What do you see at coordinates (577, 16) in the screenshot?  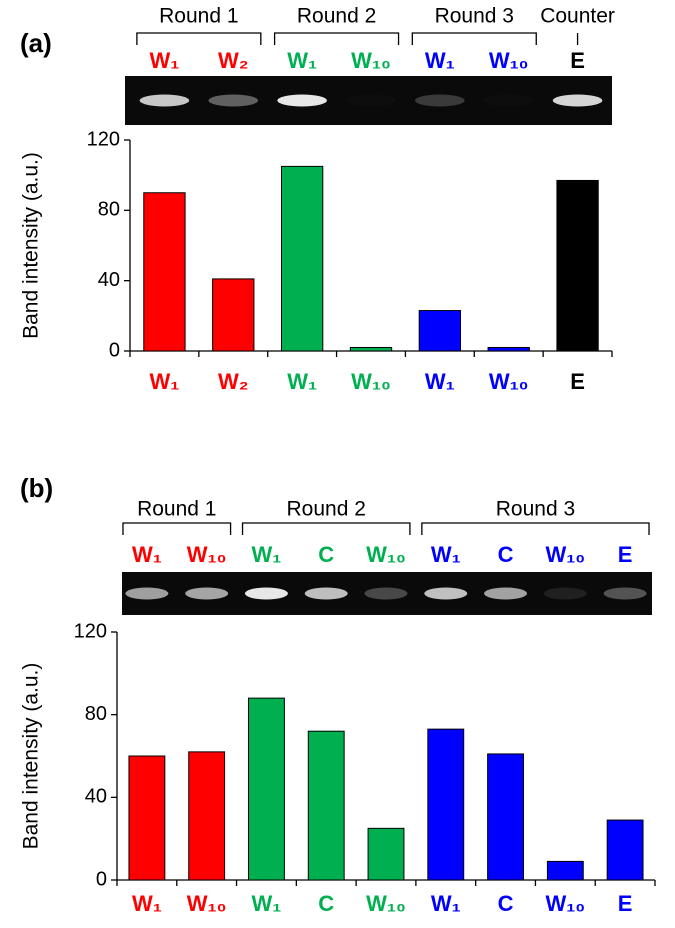 I see `group-label: Counter` at bounding box center [577, 16].